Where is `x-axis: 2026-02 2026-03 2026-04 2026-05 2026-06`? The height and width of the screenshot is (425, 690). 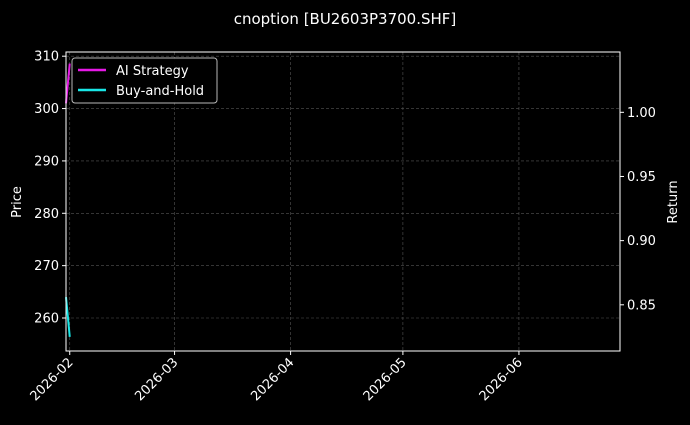 x-axis: 2026-02 2026-03 2026-04 2026-05 2026-06 is located at coordinates (277, 377).